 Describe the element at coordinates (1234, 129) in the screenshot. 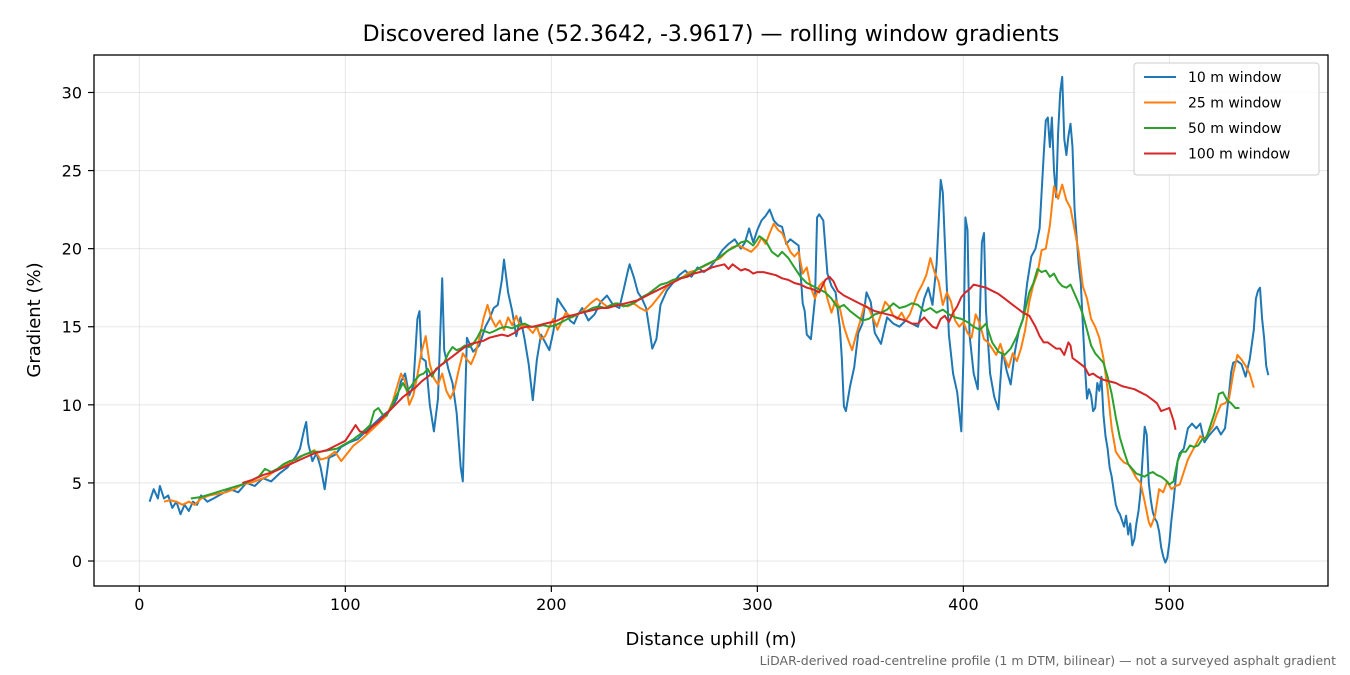

I see `legend-label: 50 m window` at that location.